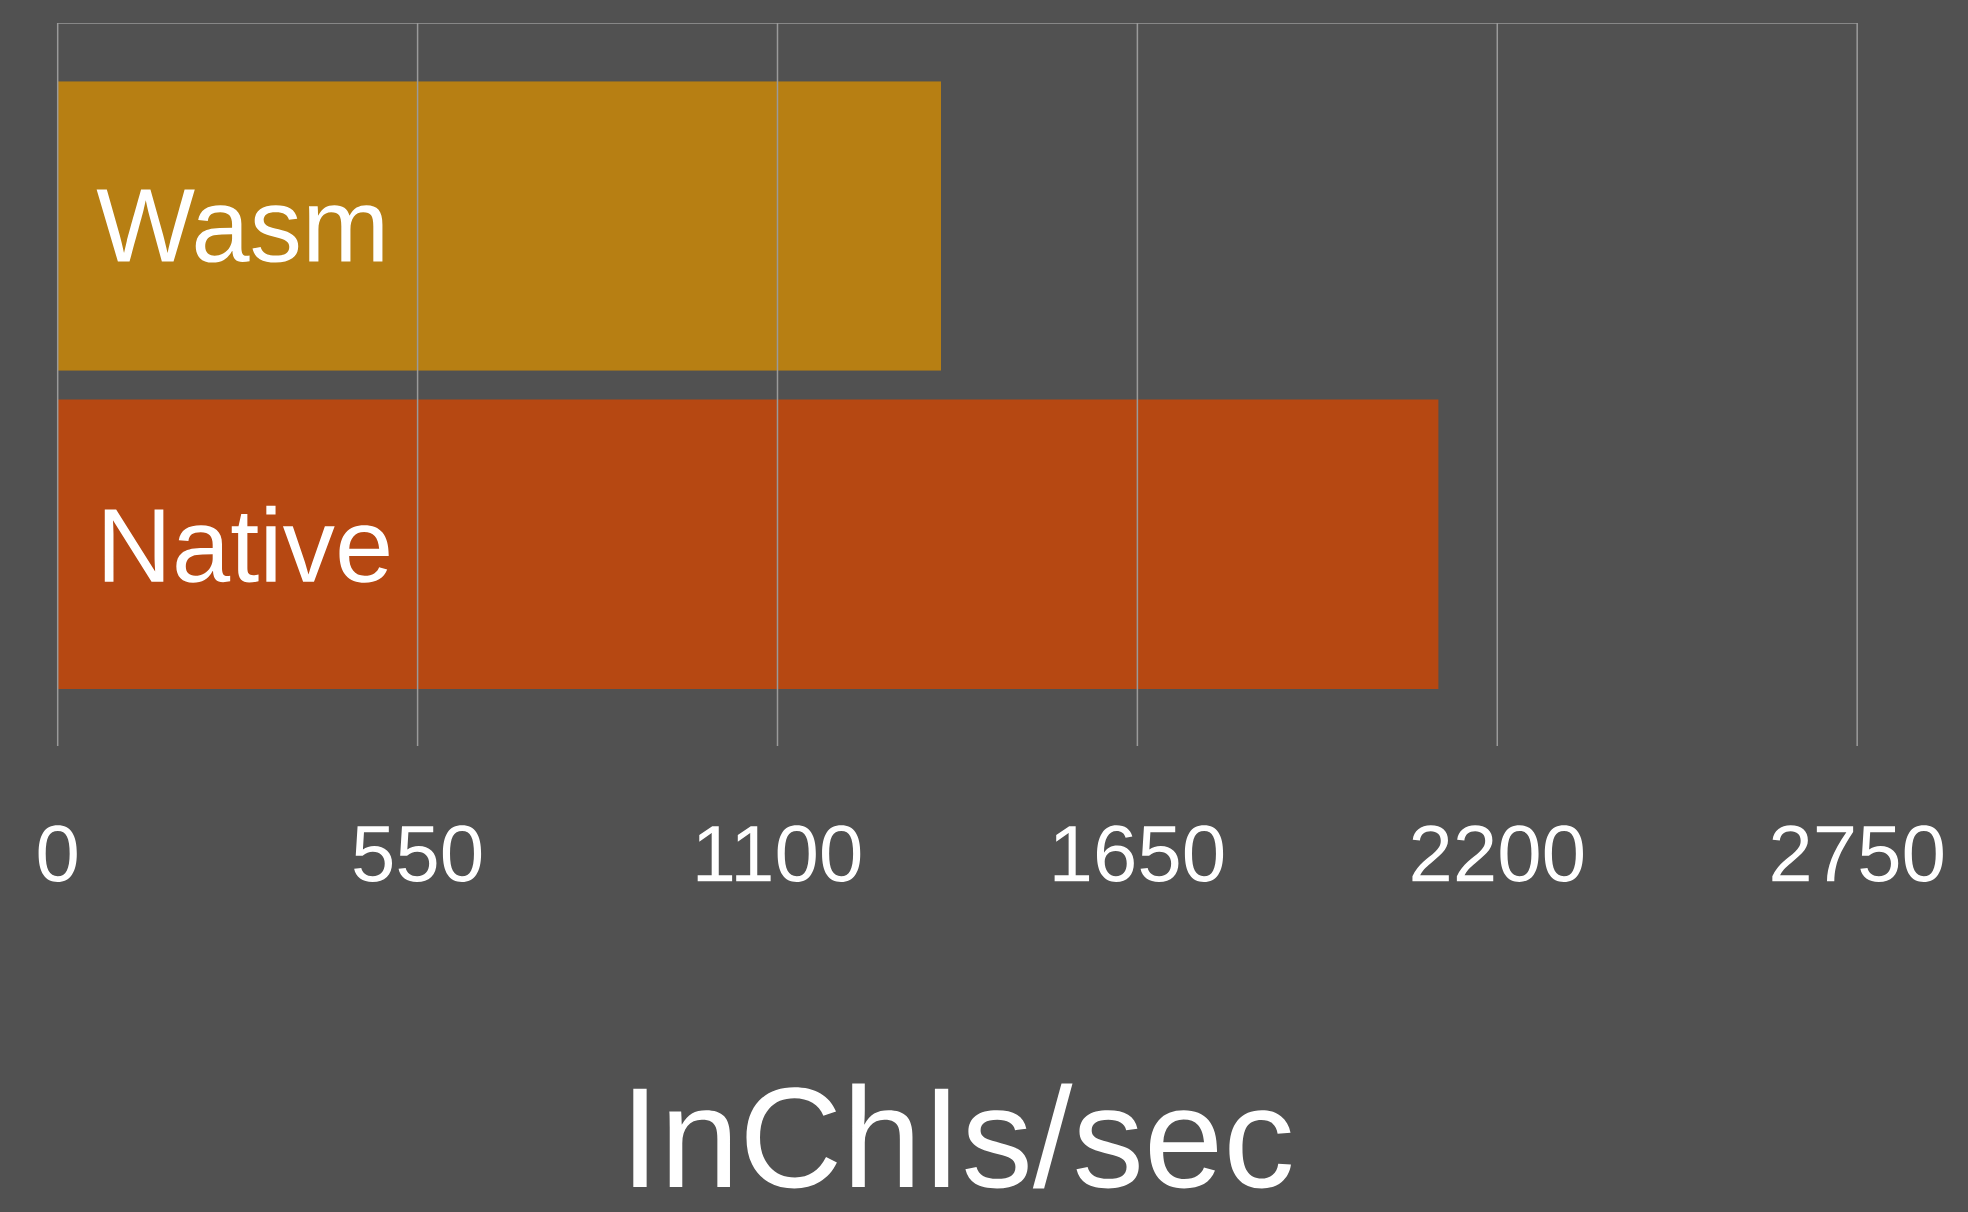 The height and width of the screenshot is (1212, 1968). What do you see at coordinates (1857, 853) in the screenshot?
I see `x-tick-label: 2750` at bounding box center [1857, 853].